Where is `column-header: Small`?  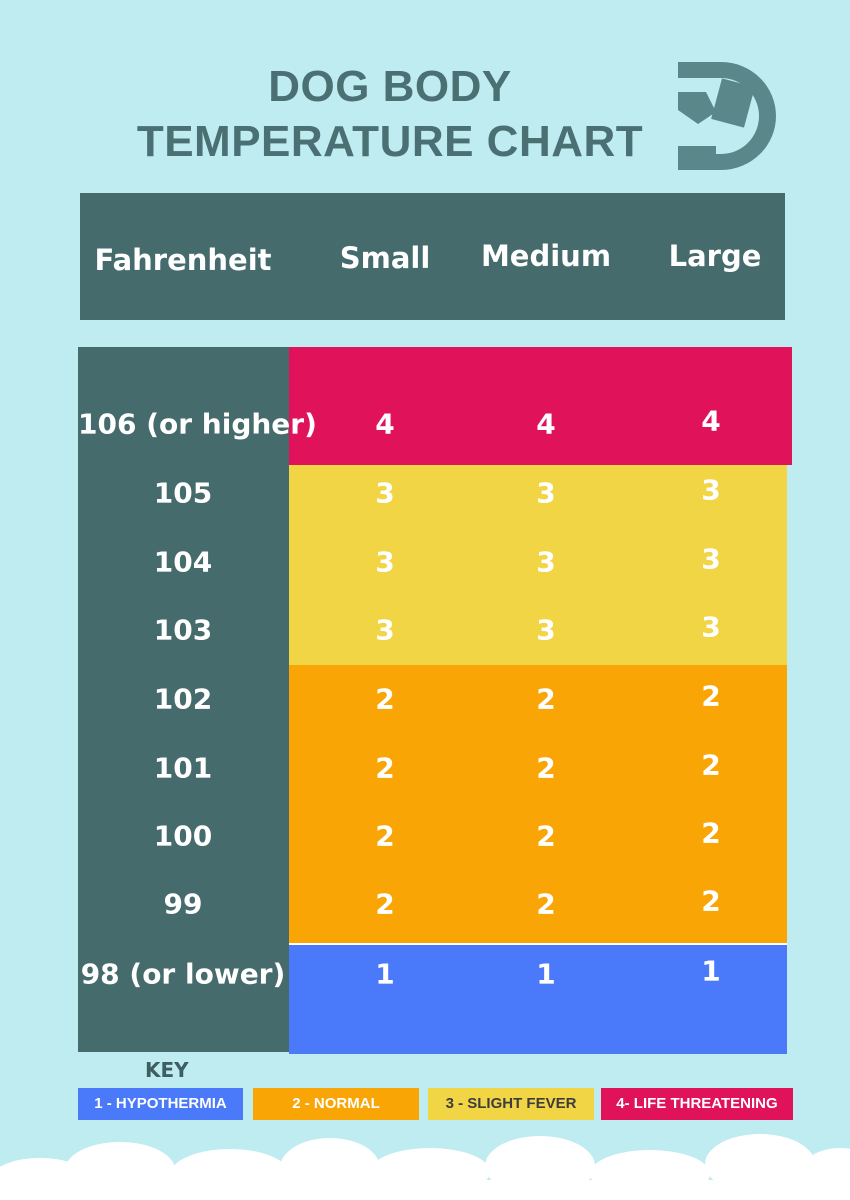 column-header: Small is located at coordinates (385, 258).